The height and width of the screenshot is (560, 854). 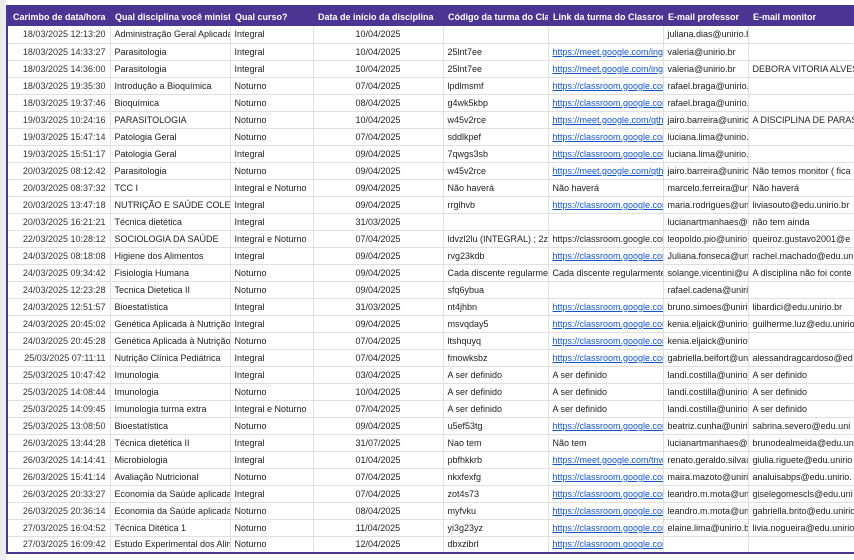 I want to click on column-header-curso: Qual curso?, so click(x=271, y=16).